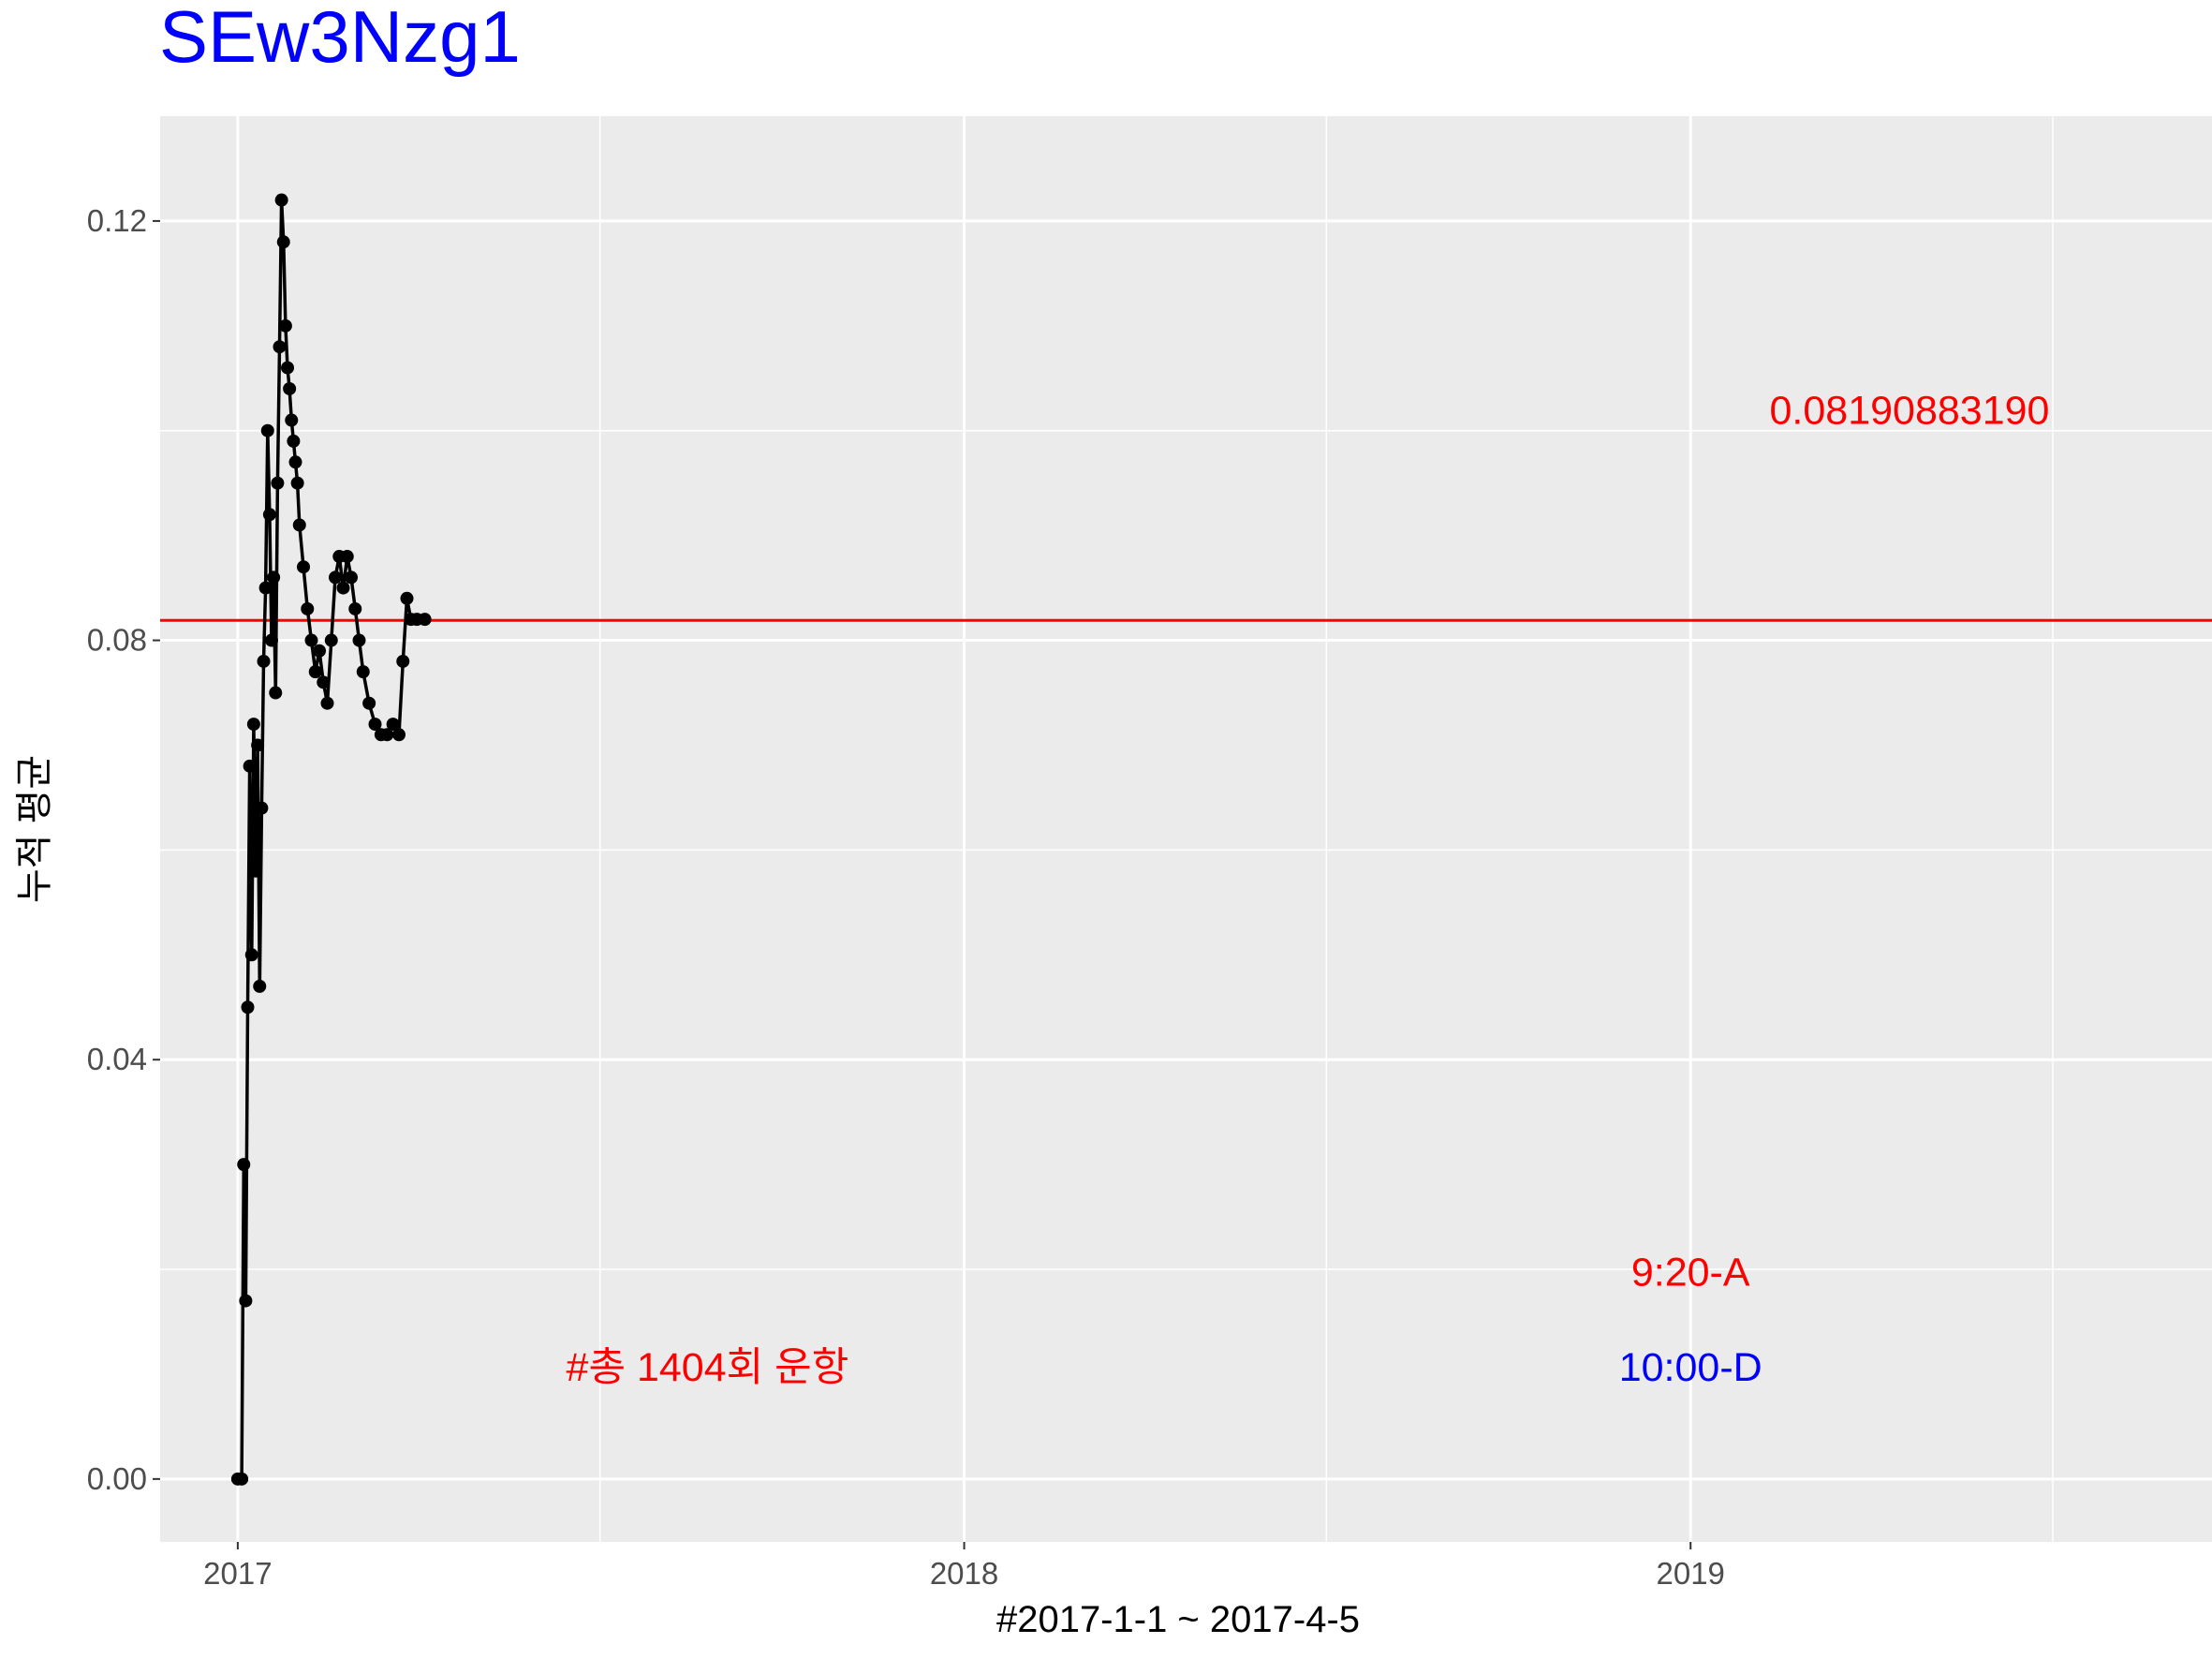 The width and height of the screenshot is (2212, 1659). I want to click on y-tick-label: 0.12, so click(117, 221).